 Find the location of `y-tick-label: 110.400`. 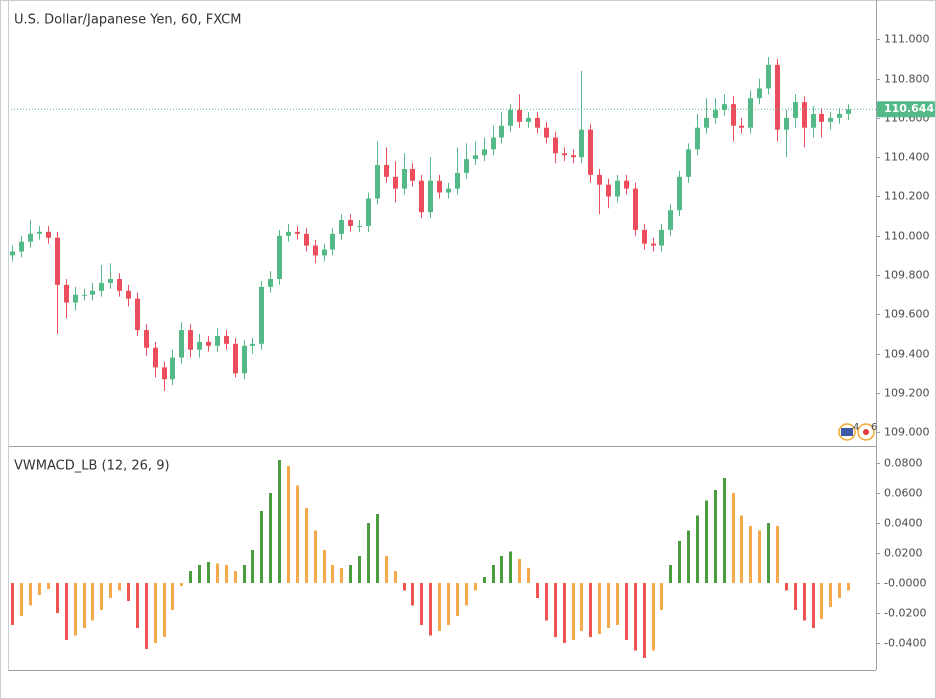

y-tick-label: 110.400 is located at coordinates (907, 157).